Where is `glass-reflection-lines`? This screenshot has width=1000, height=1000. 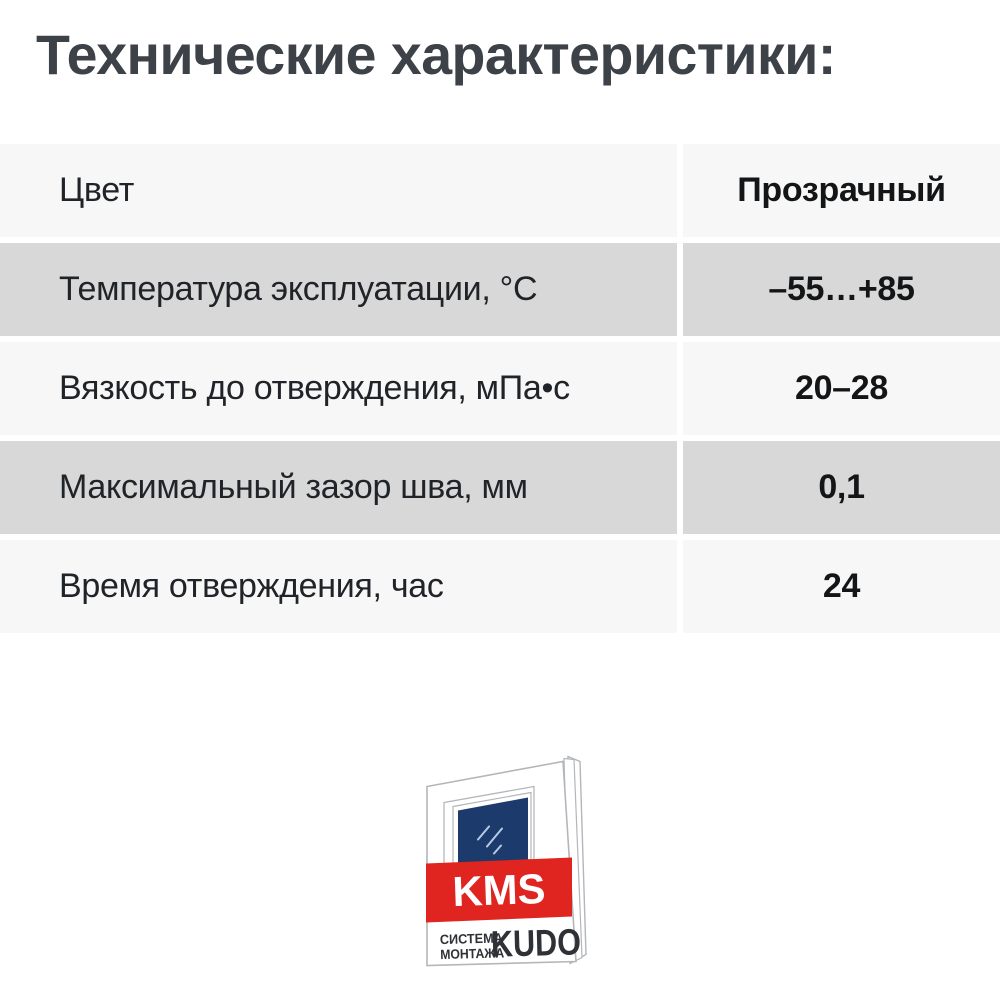
glass-reflection-lines is located at coordinates (490, 840).